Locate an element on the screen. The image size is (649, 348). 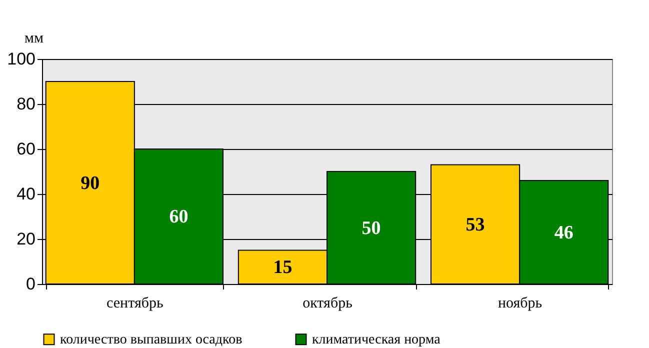
y-axis-title: мм is located at coordinates (34, 38).